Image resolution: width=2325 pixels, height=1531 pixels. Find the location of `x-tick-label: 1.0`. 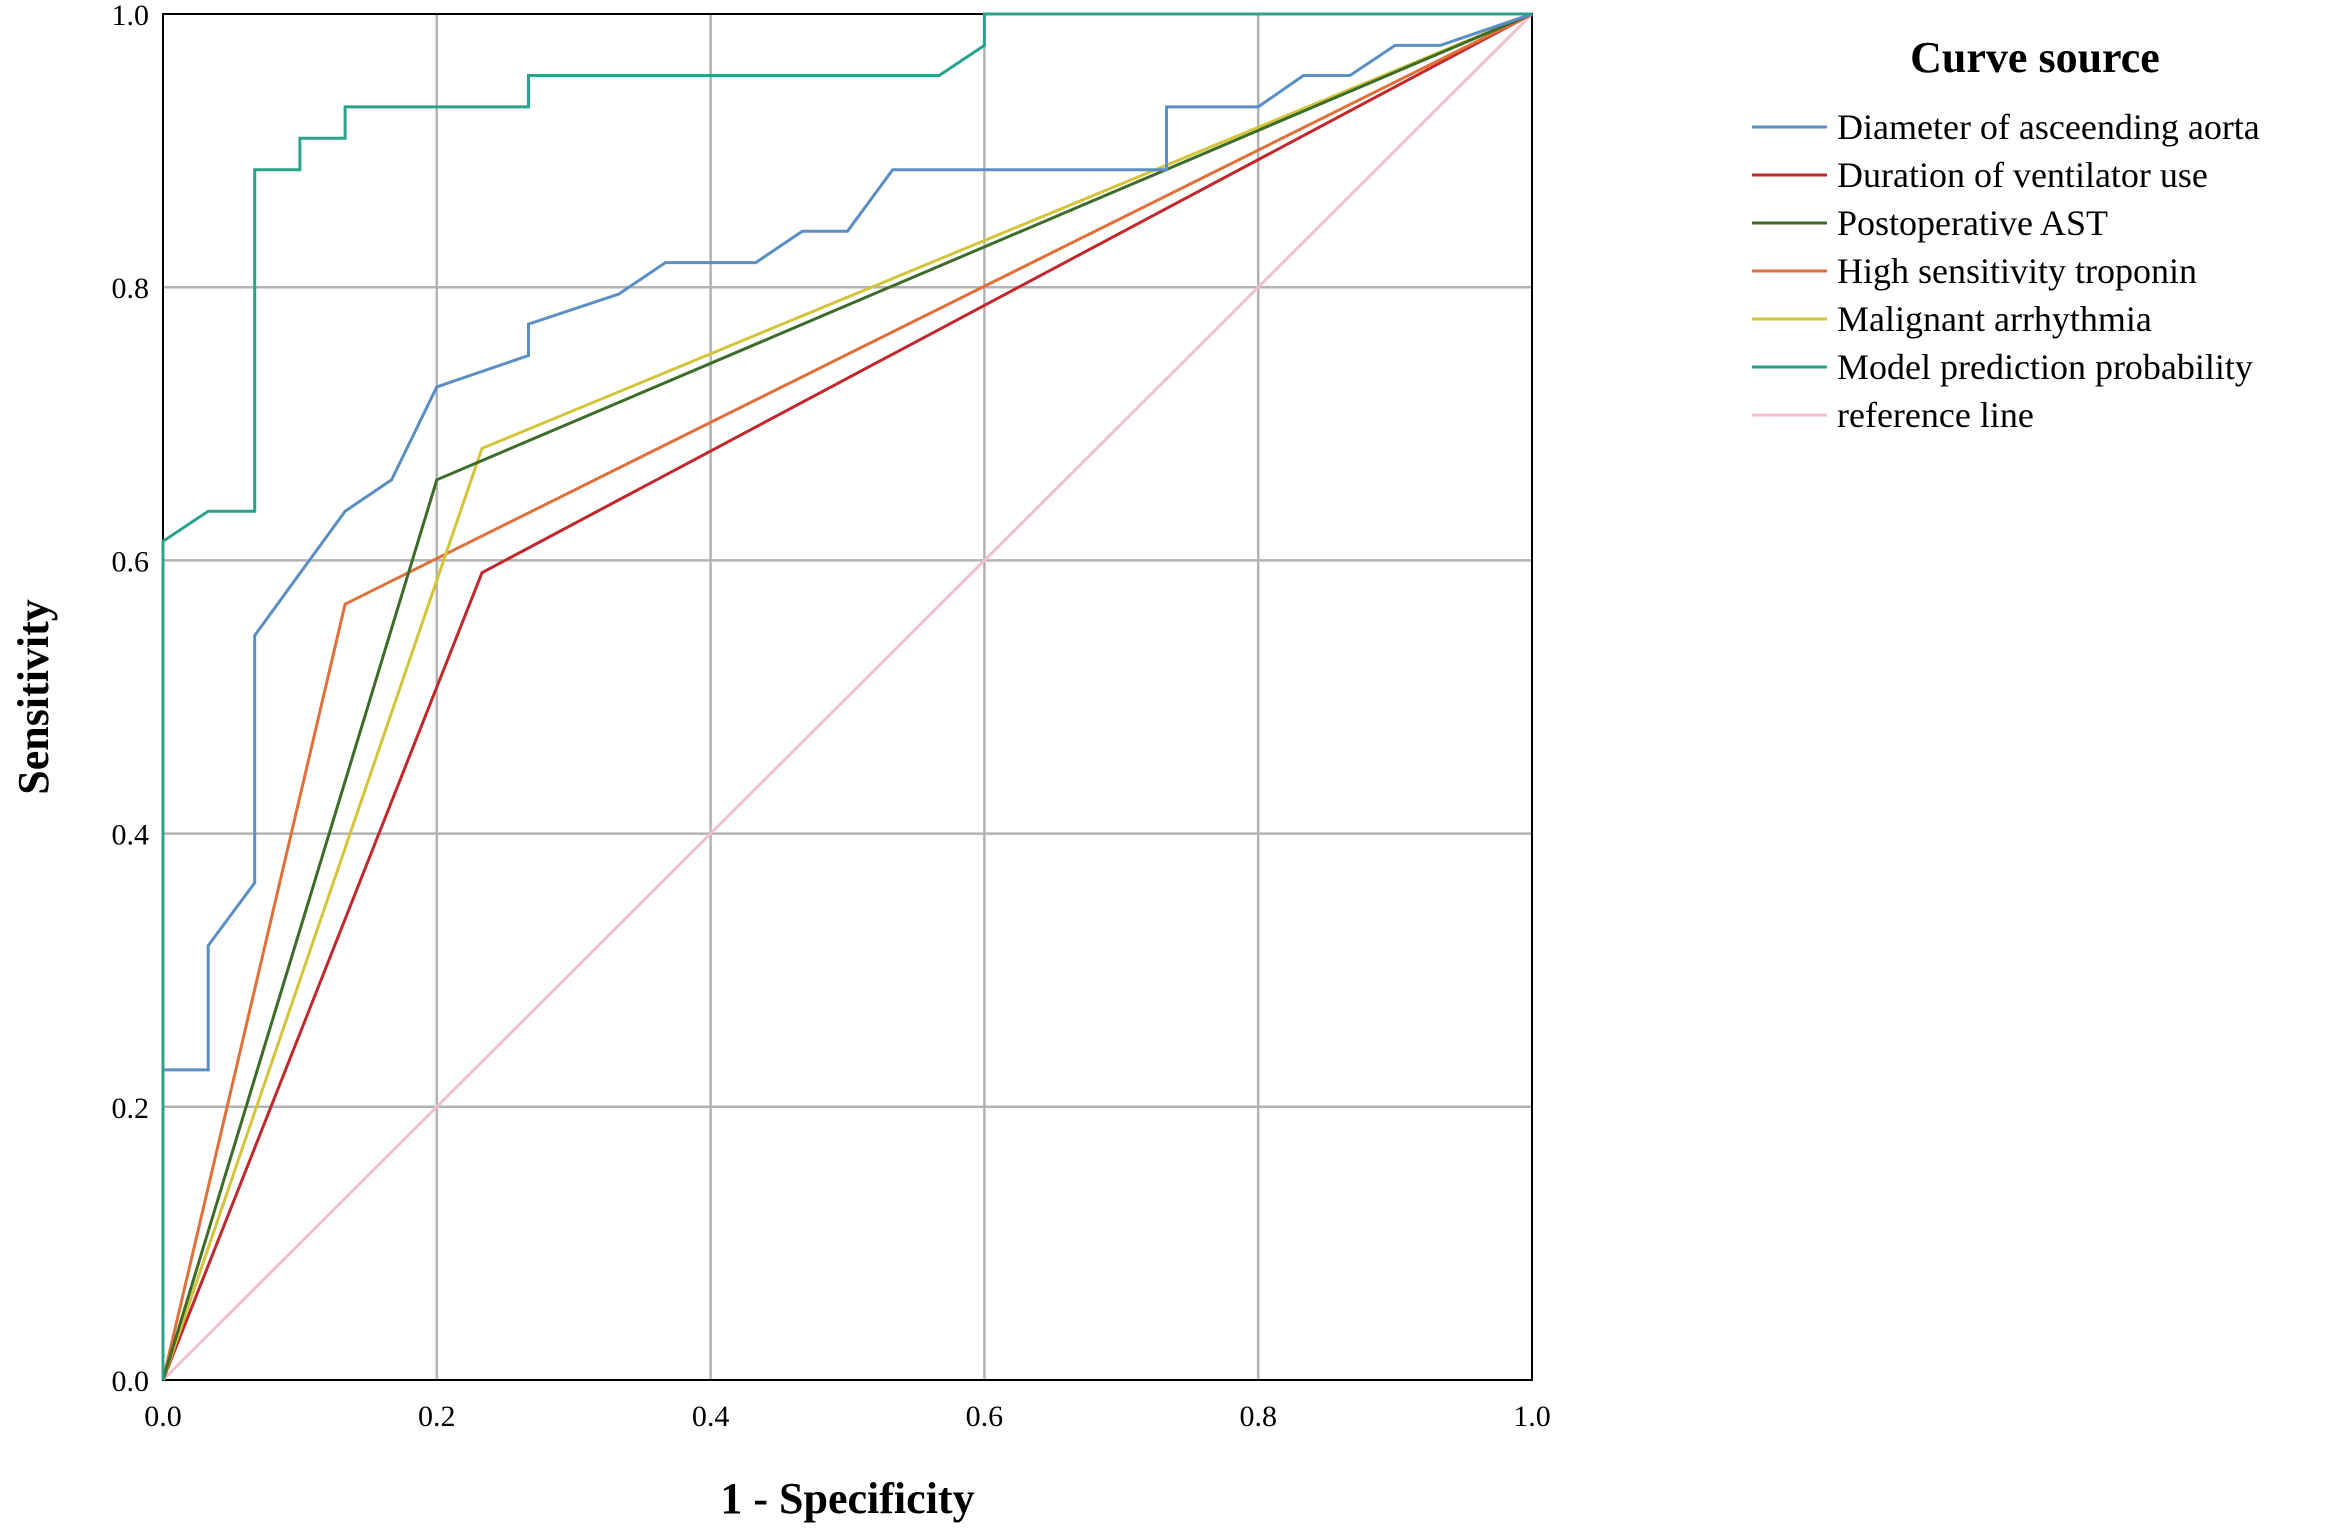

x-tick-label: 1.0 is located at coordinates (1532, 1416).